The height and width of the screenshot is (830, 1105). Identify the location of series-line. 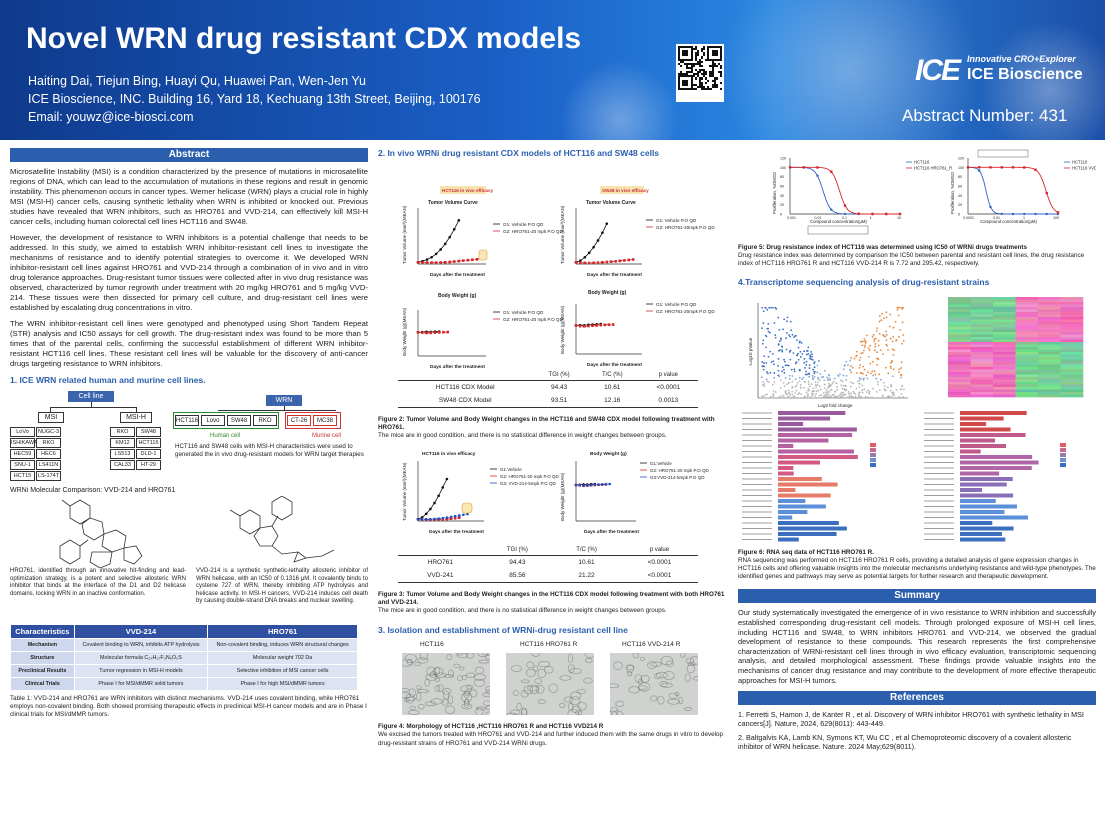
(591, 243).